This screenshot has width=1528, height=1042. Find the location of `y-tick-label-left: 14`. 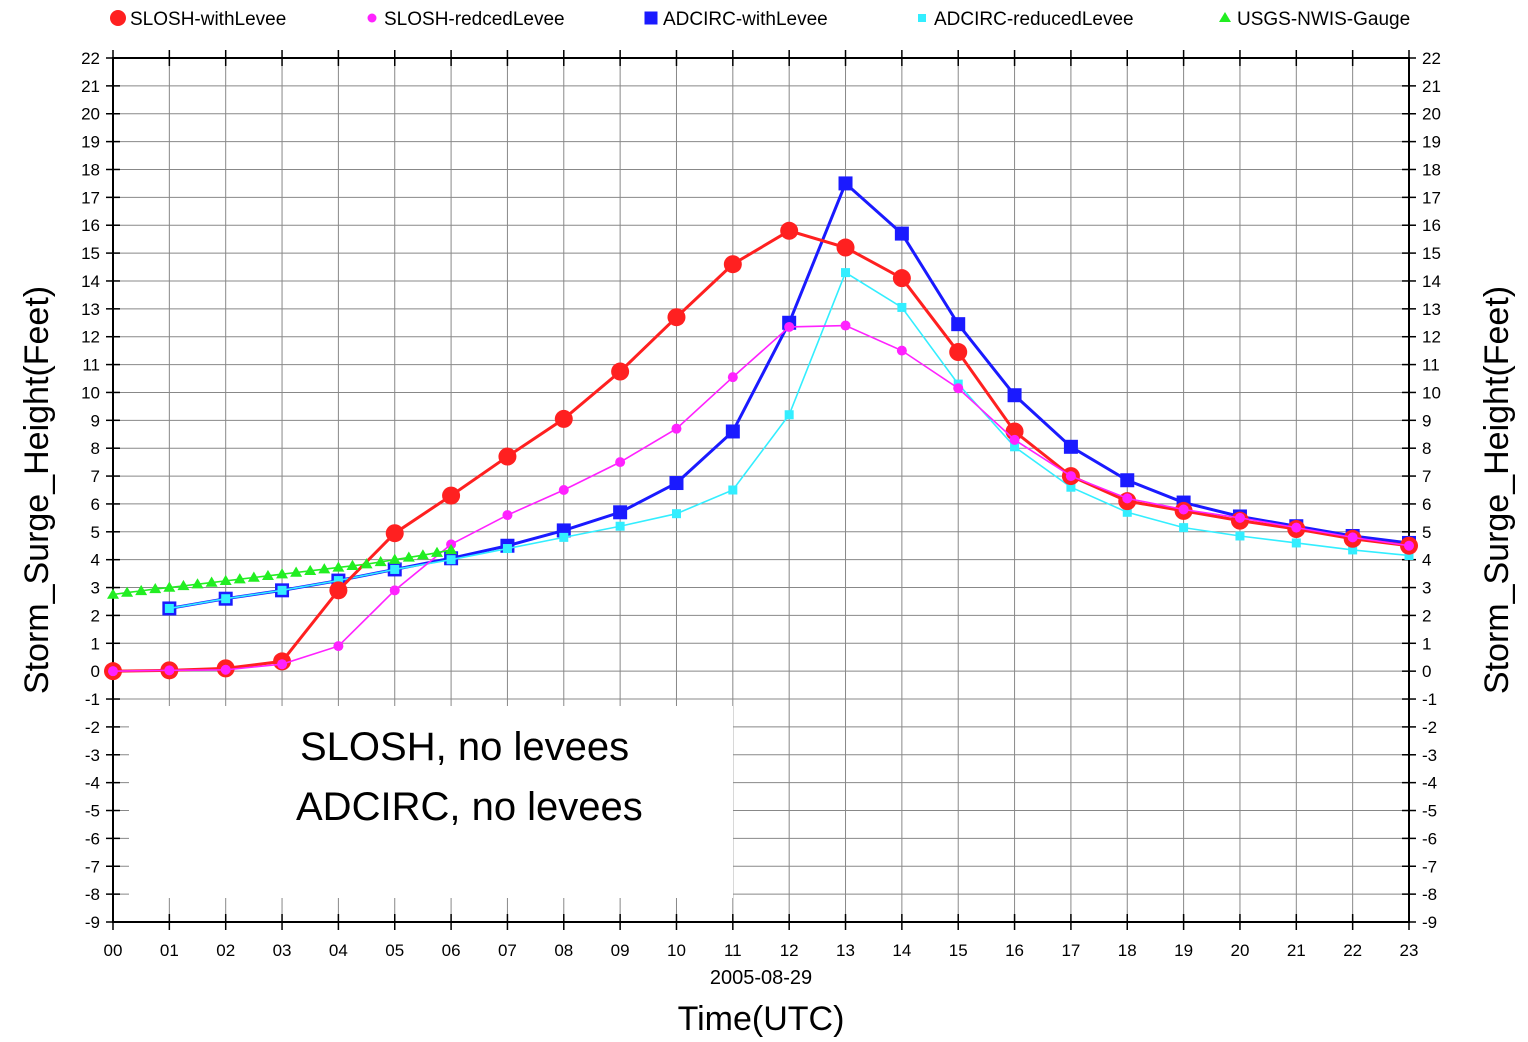

y-tick-label-left: 14 is located at coordinates (90, 281).